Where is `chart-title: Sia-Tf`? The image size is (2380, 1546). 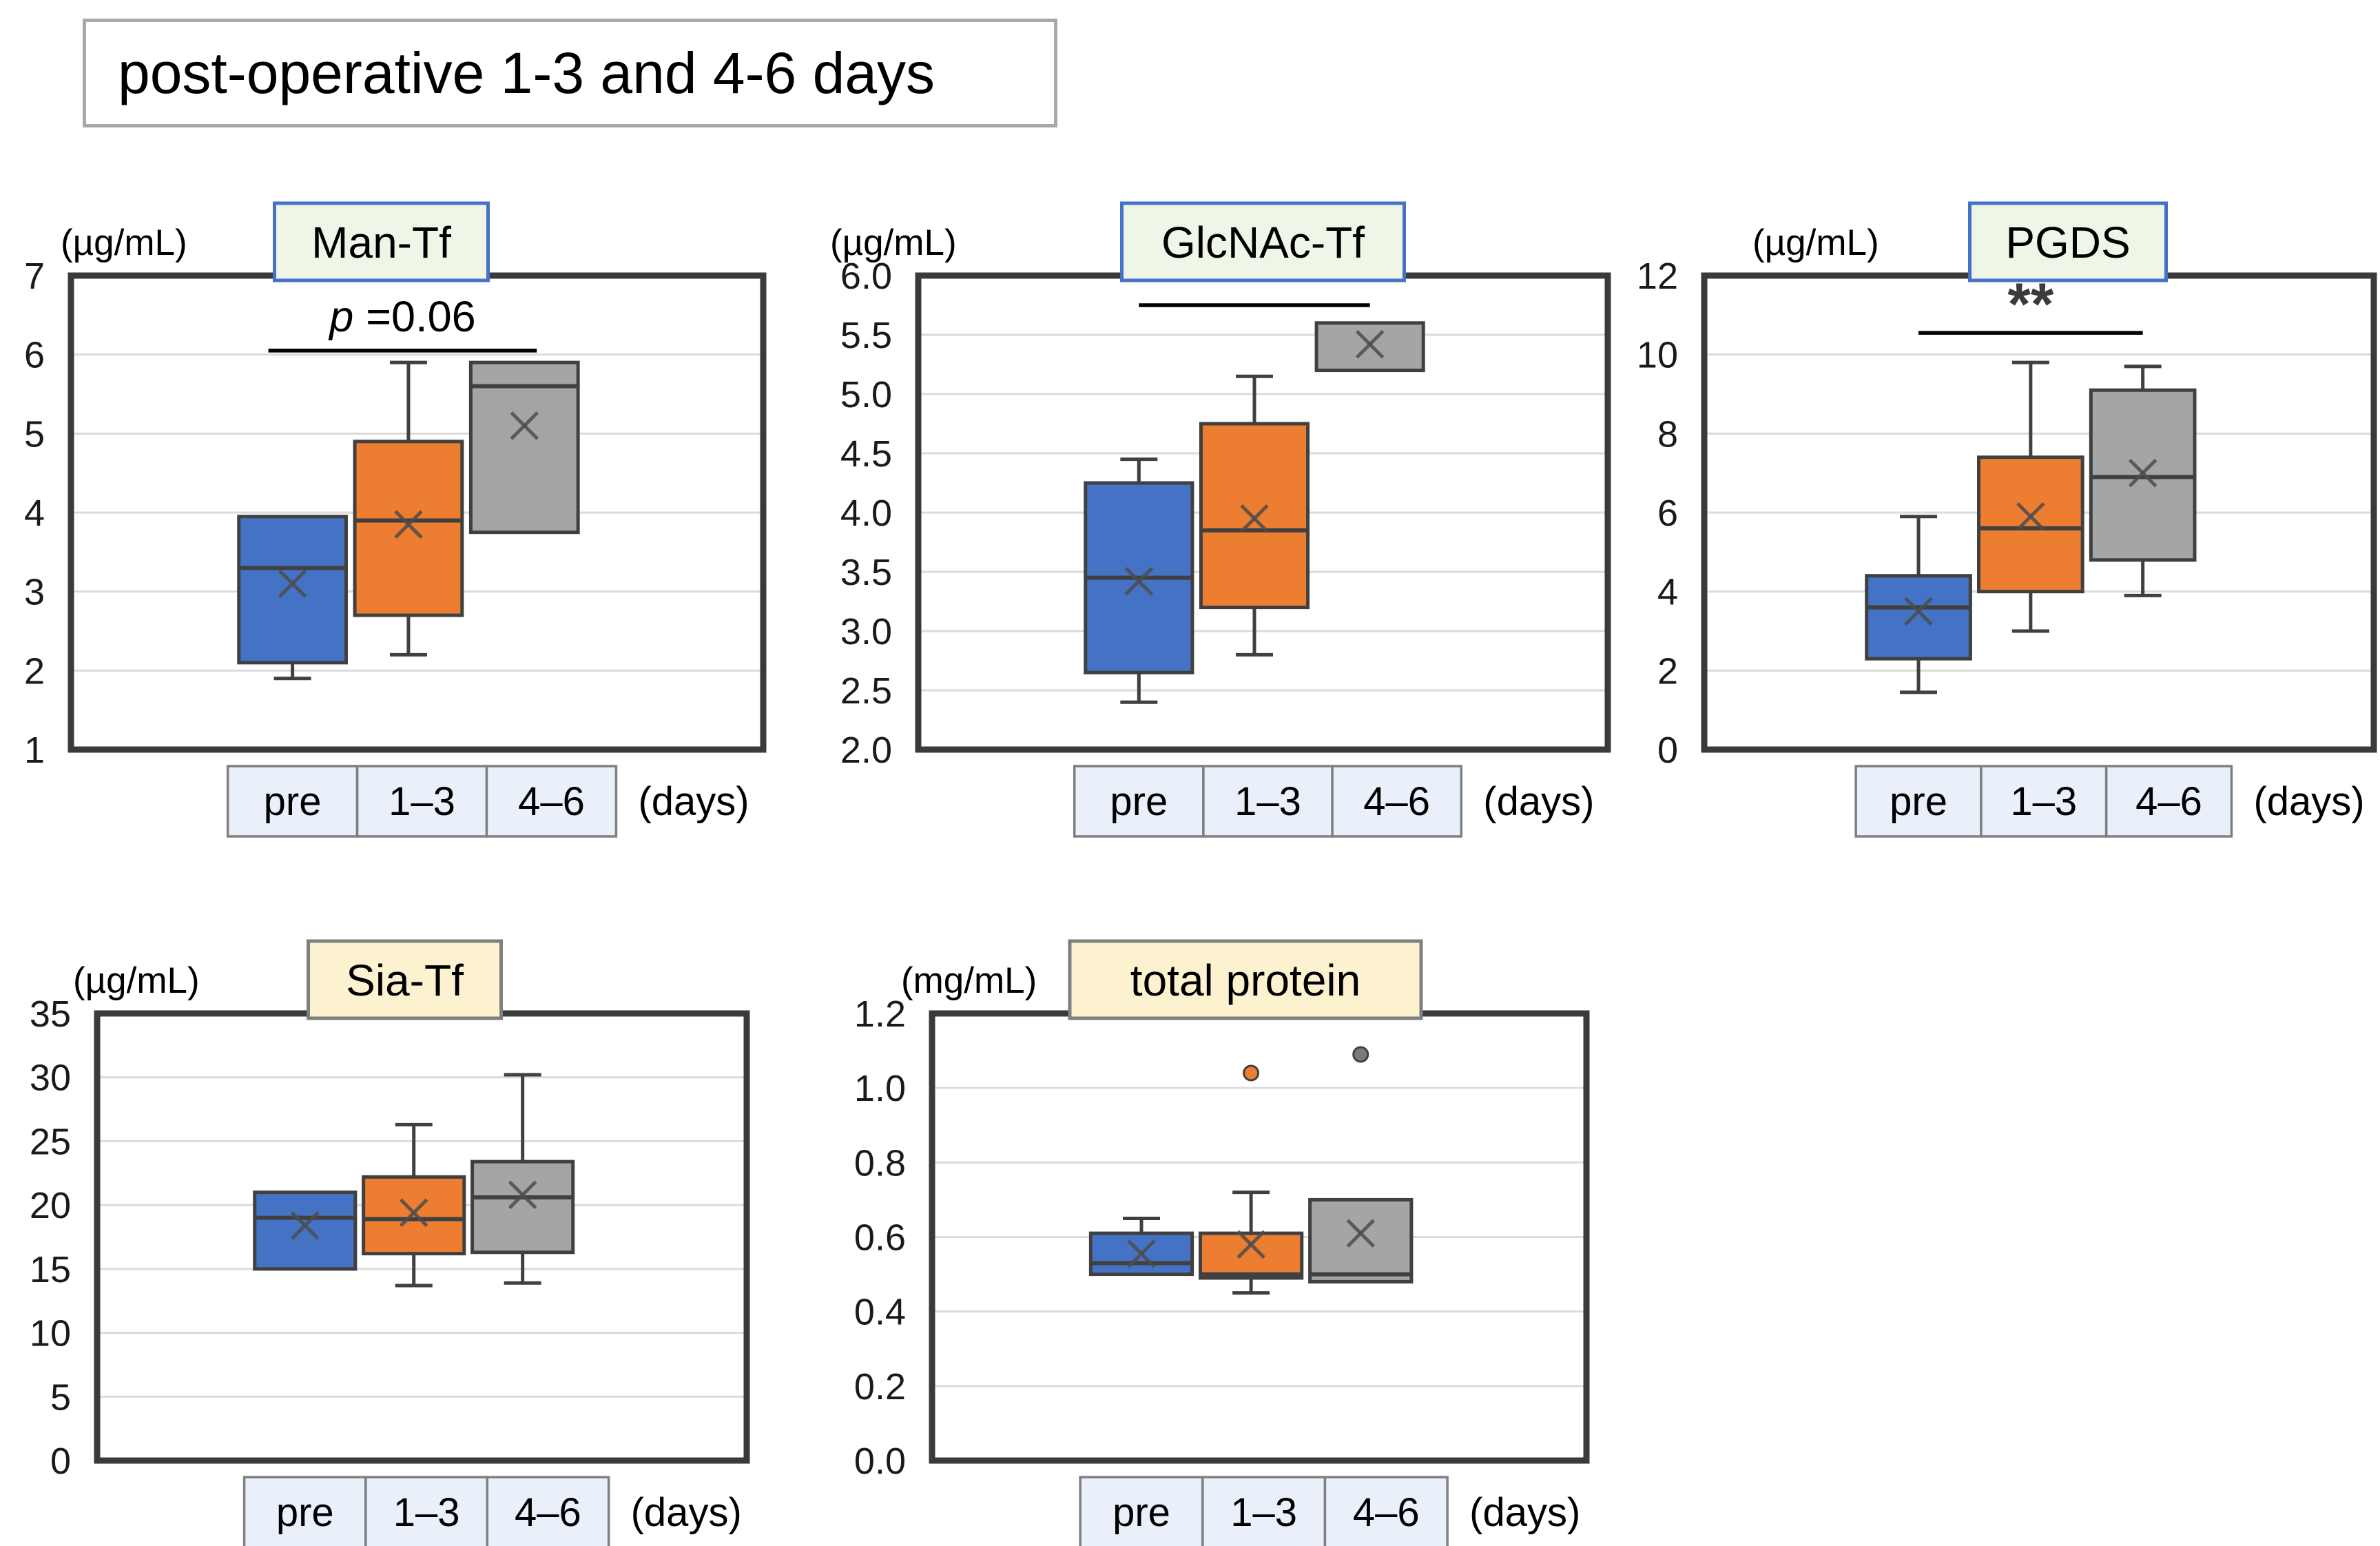
chart-title: Sia-Tf is located at coordinates (405, 981).